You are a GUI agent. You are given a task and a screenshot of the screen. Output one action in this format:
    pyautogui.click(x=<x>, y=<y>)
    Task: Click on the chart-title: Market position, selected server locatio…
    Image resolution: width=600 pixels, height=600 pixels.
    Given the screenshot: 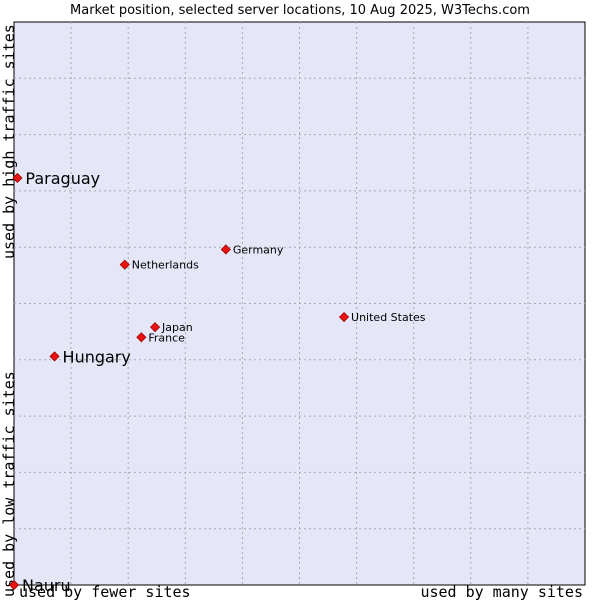 What is the action you would take?
    pyautogui.click(x=300, y=10)
    